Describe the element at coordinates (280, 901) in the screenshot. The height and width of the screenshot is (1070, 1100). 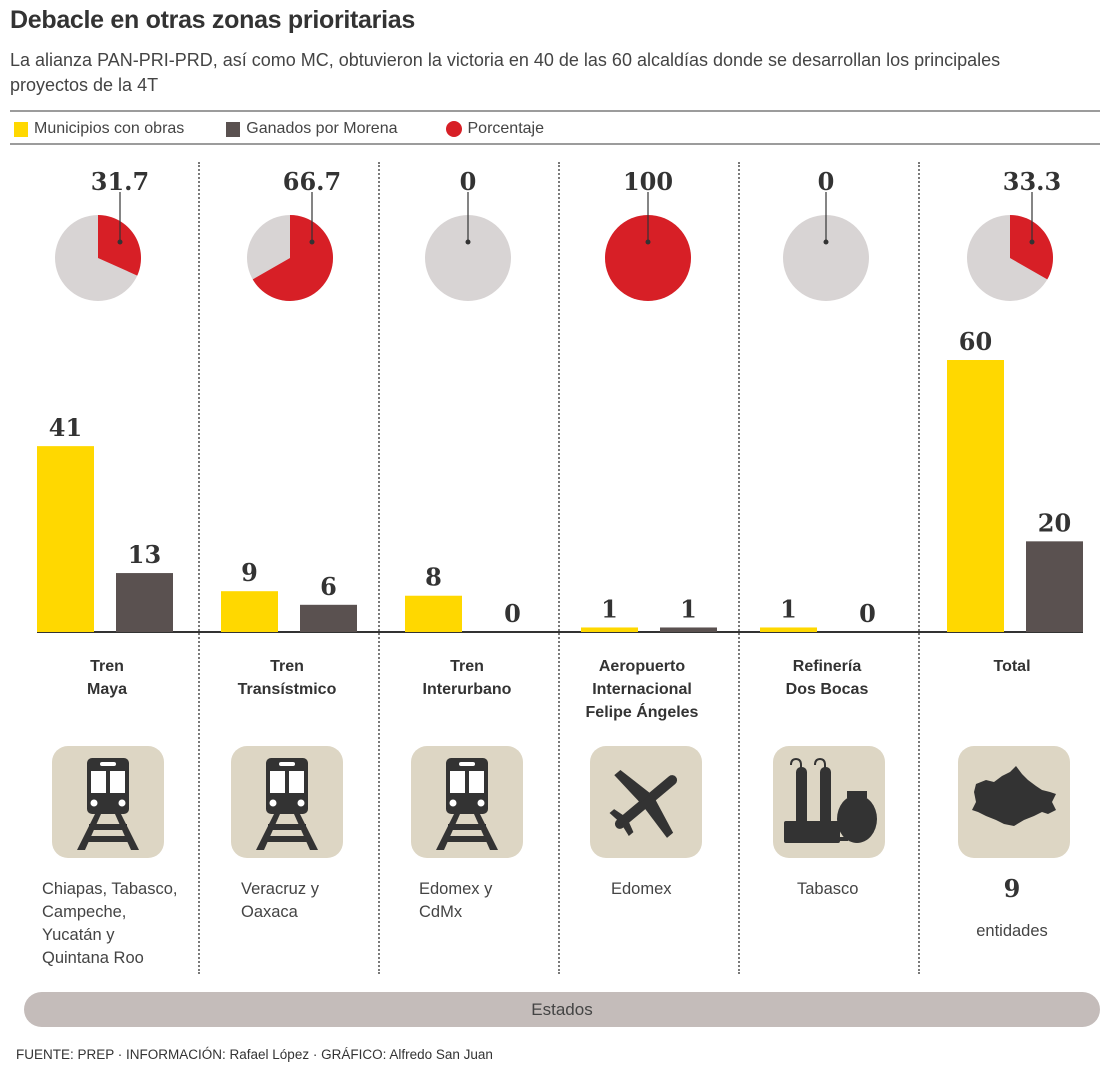
I see `project-states: Veracruz y Oaxaca` at that location.